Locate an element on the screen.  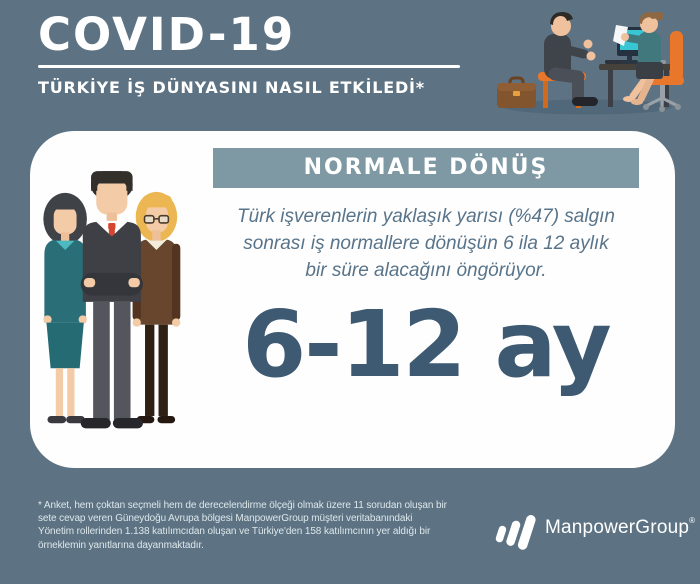
businesswoman-brown is located at coordinates (156, 307).